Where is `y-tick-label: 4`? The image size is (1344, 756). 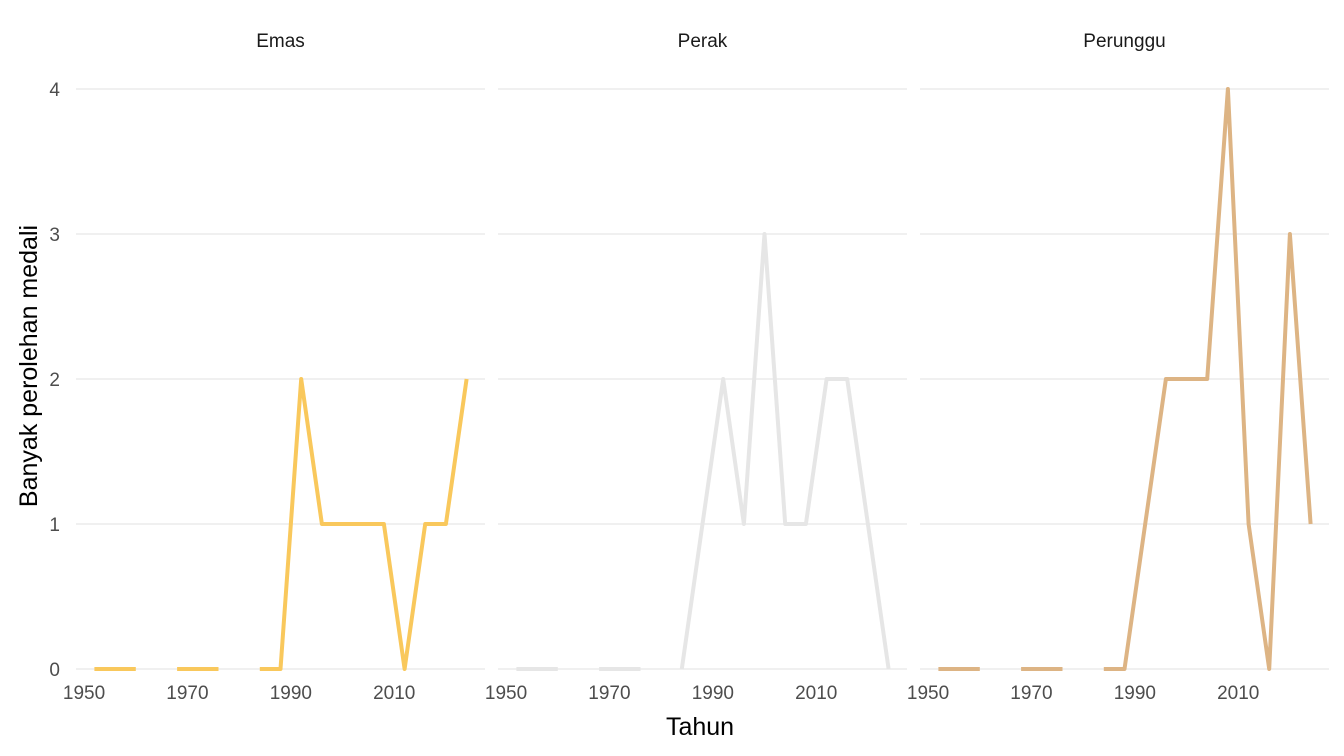
y-tick-label: 4 is located at coordinates (54, 90).